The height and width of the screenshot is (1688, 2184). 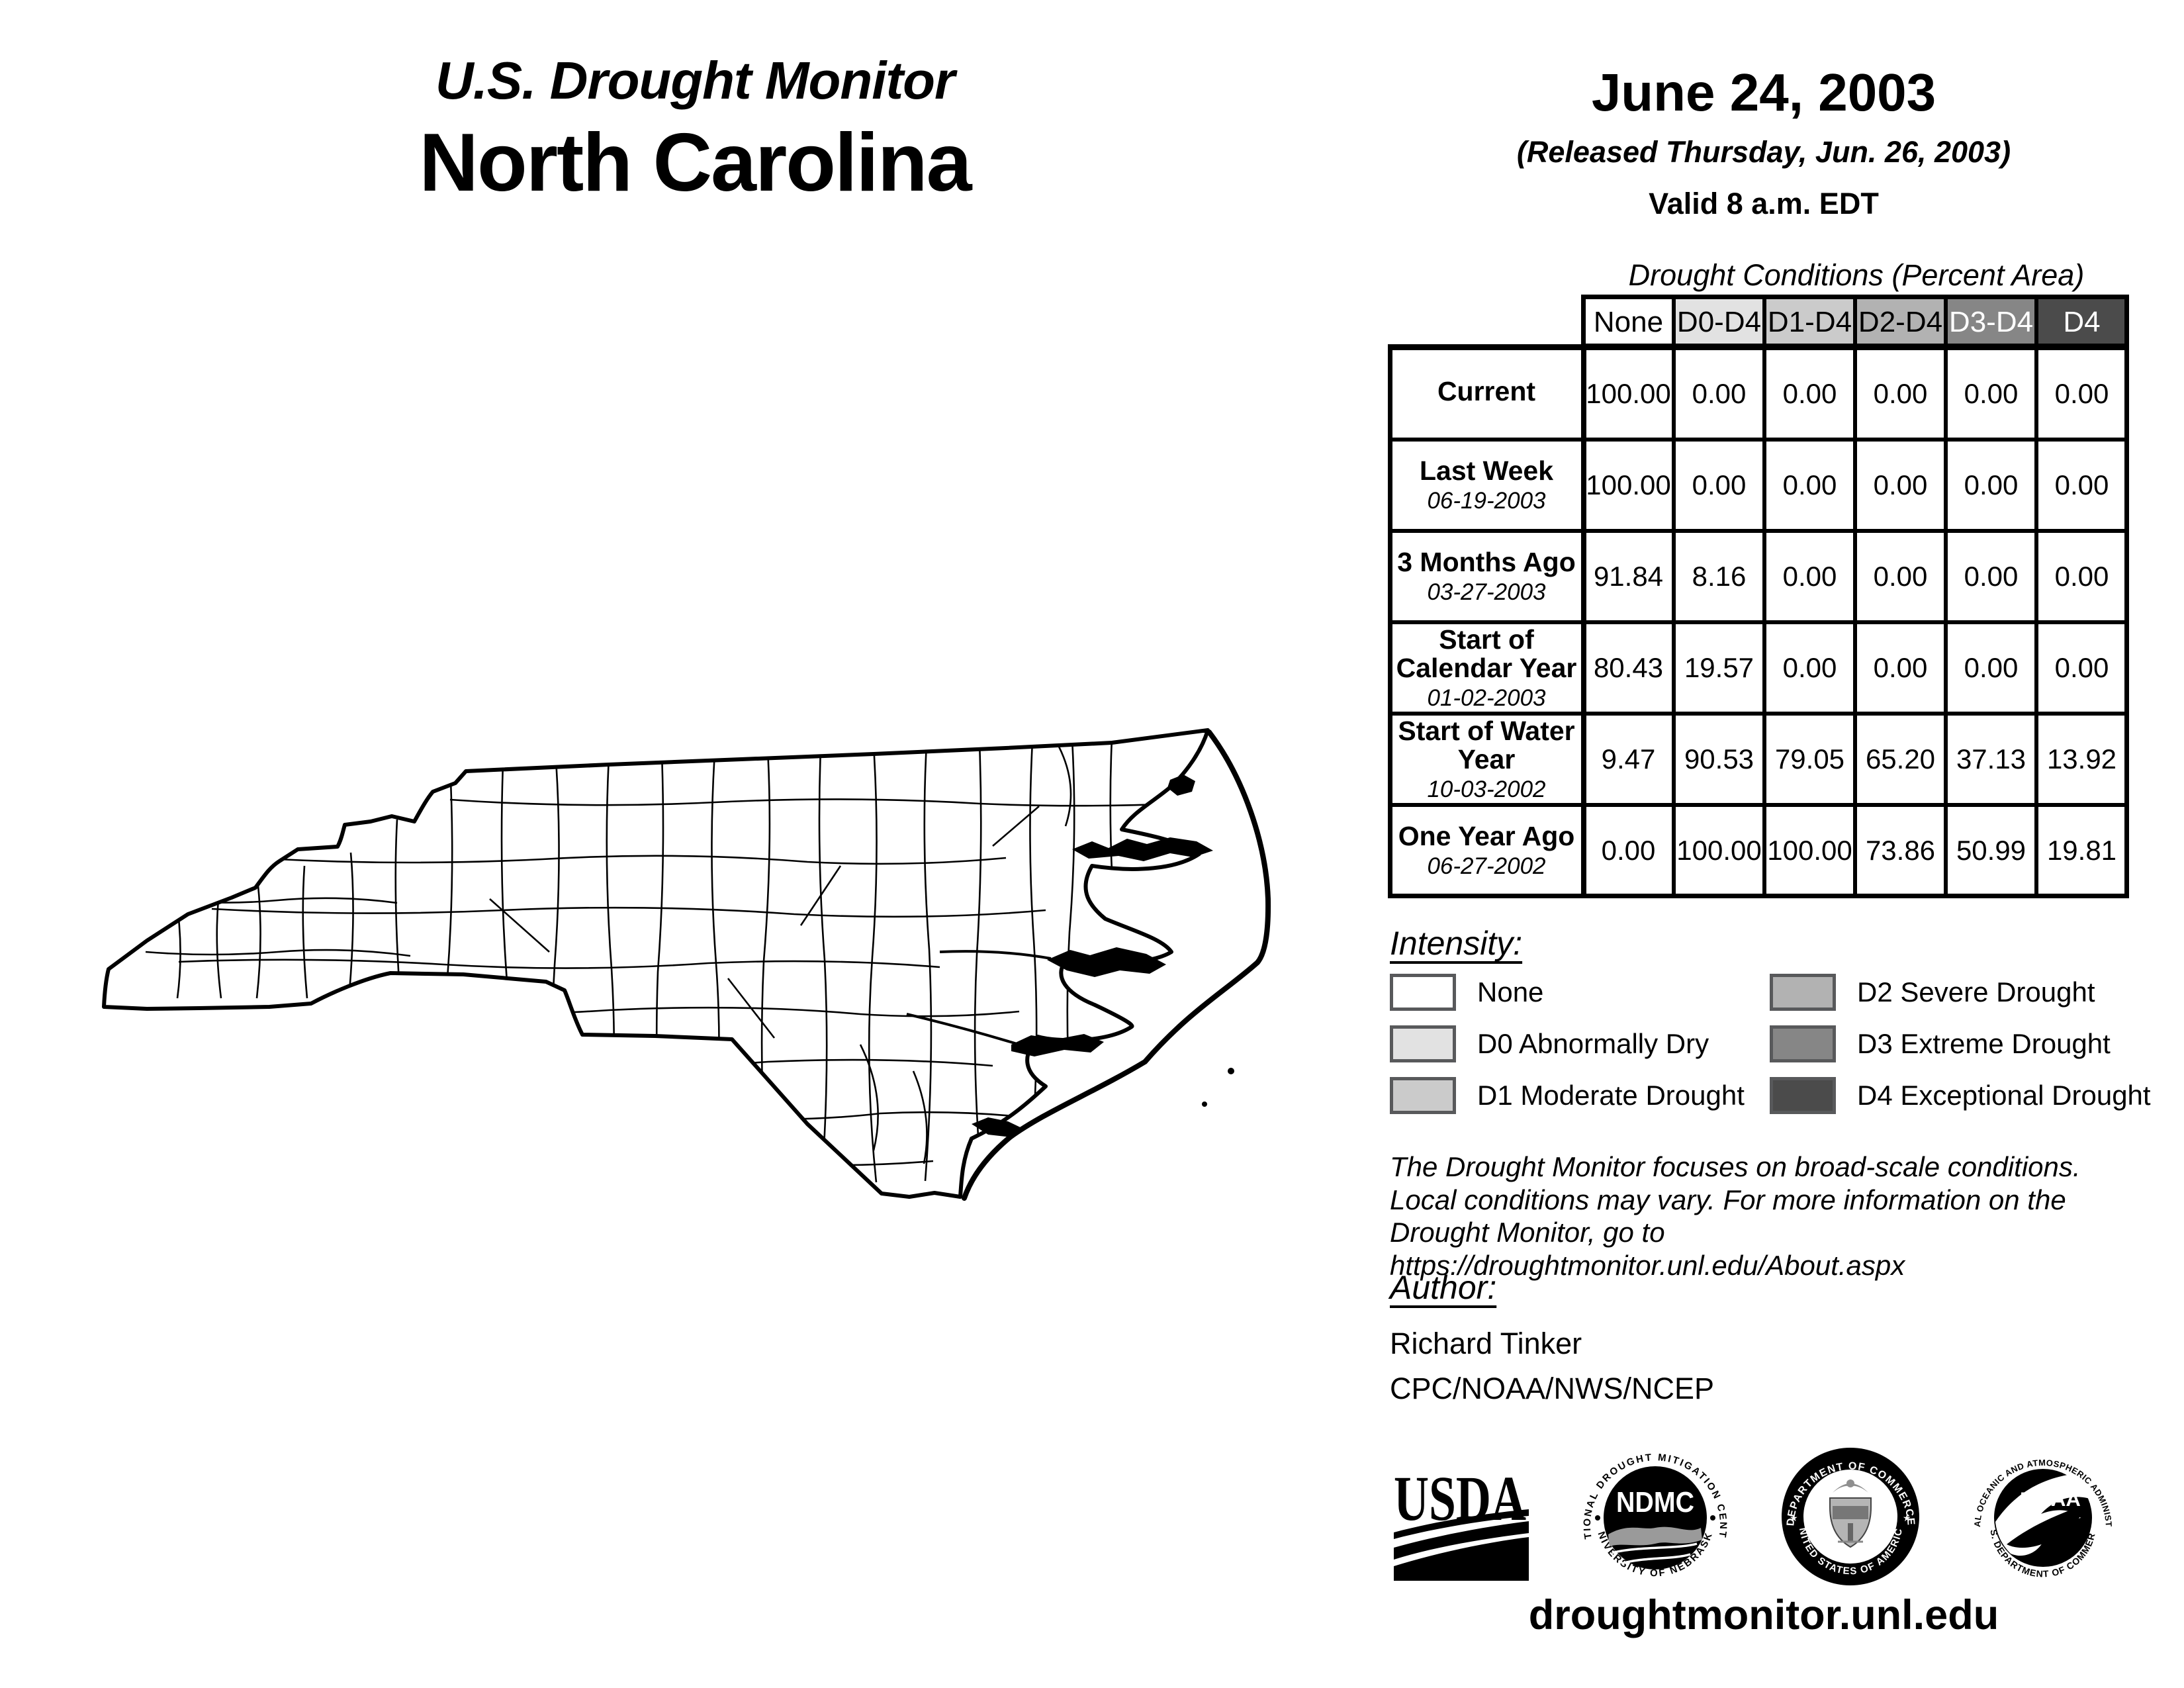 I want to click on row-name: Current, so click(x=1487, y=391).